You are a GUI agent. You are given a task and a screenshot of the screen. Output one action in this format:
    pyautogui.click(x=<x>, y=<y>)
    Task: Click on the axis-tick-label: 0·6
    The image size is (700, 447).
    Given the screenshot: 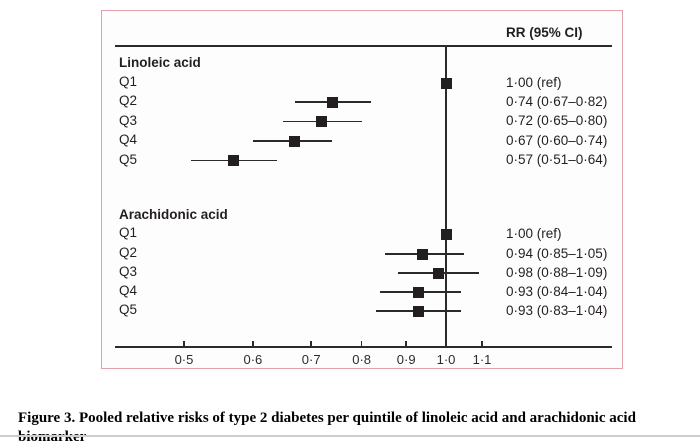 What is the action you would take?
    pyautogui.click(x=253, y=359)
    